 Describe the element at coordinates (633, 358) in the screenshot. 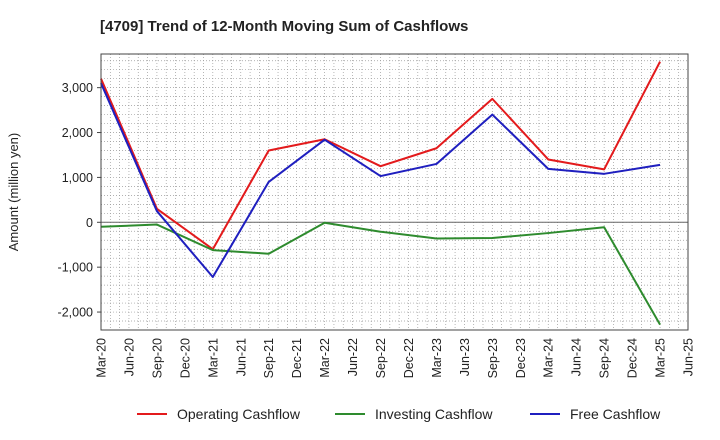

I see `x-tick-label: Dec-24` at that location.